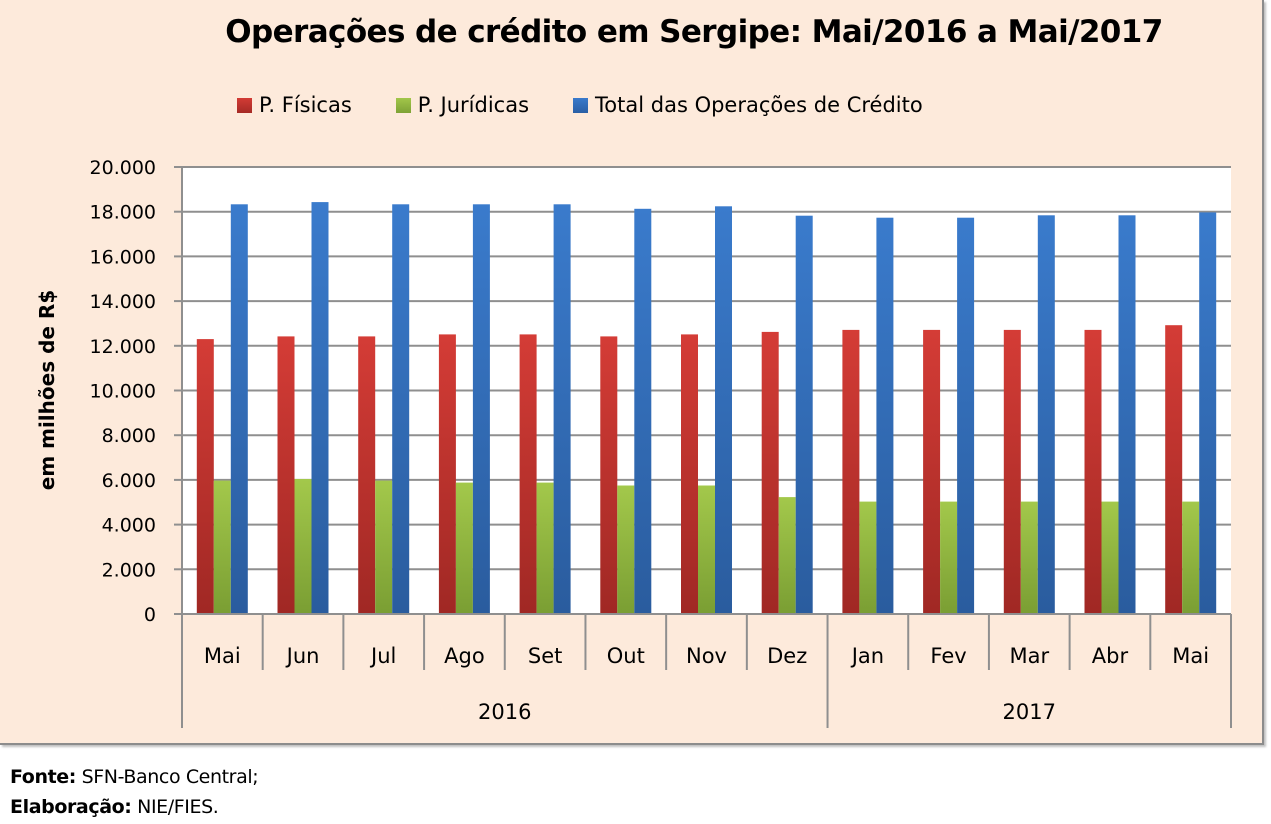  What do you see at coordinates (175, 807) in the screenshot?
I see `footer-credit-value: NIE/FIES.` at bounding box center [175, 807].